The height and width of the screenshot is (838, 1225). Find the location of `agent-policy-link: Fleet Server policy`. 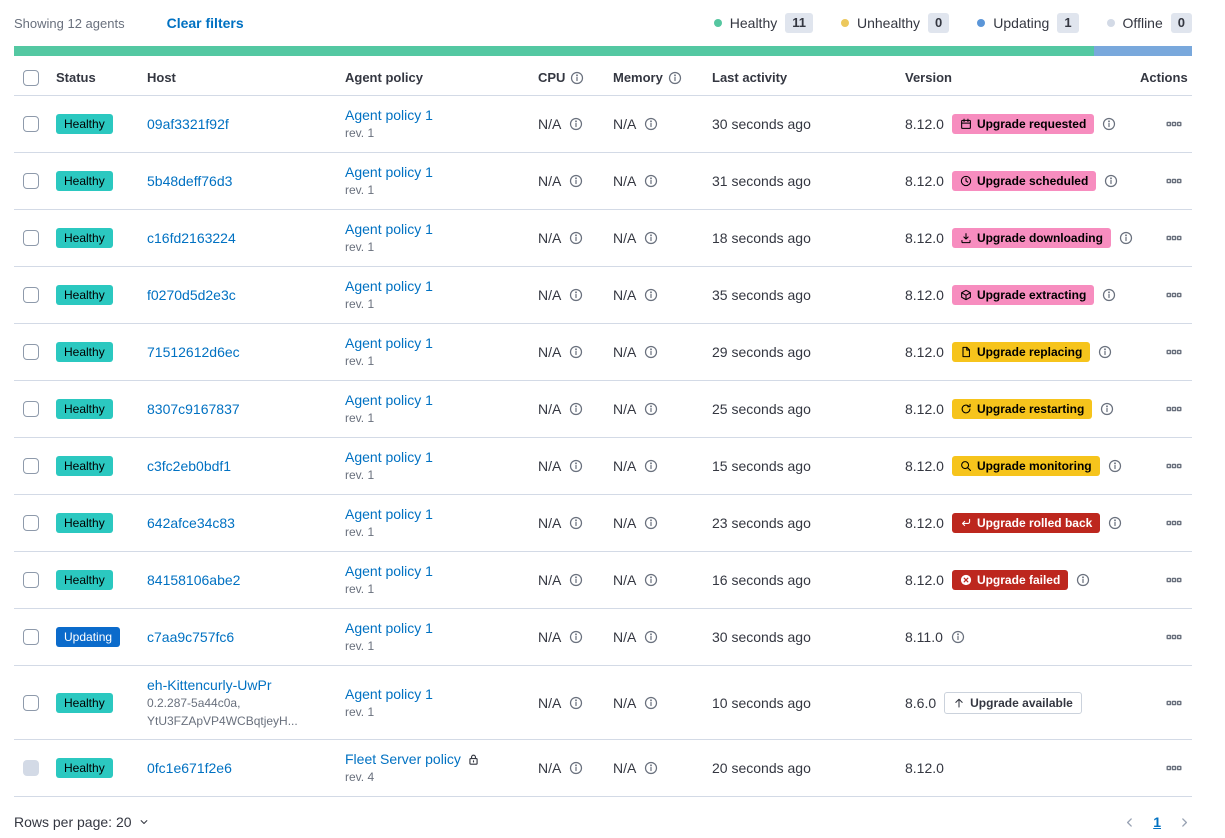

agent-policy-link: Fleet Server policy is located at coordinates (403, 759).